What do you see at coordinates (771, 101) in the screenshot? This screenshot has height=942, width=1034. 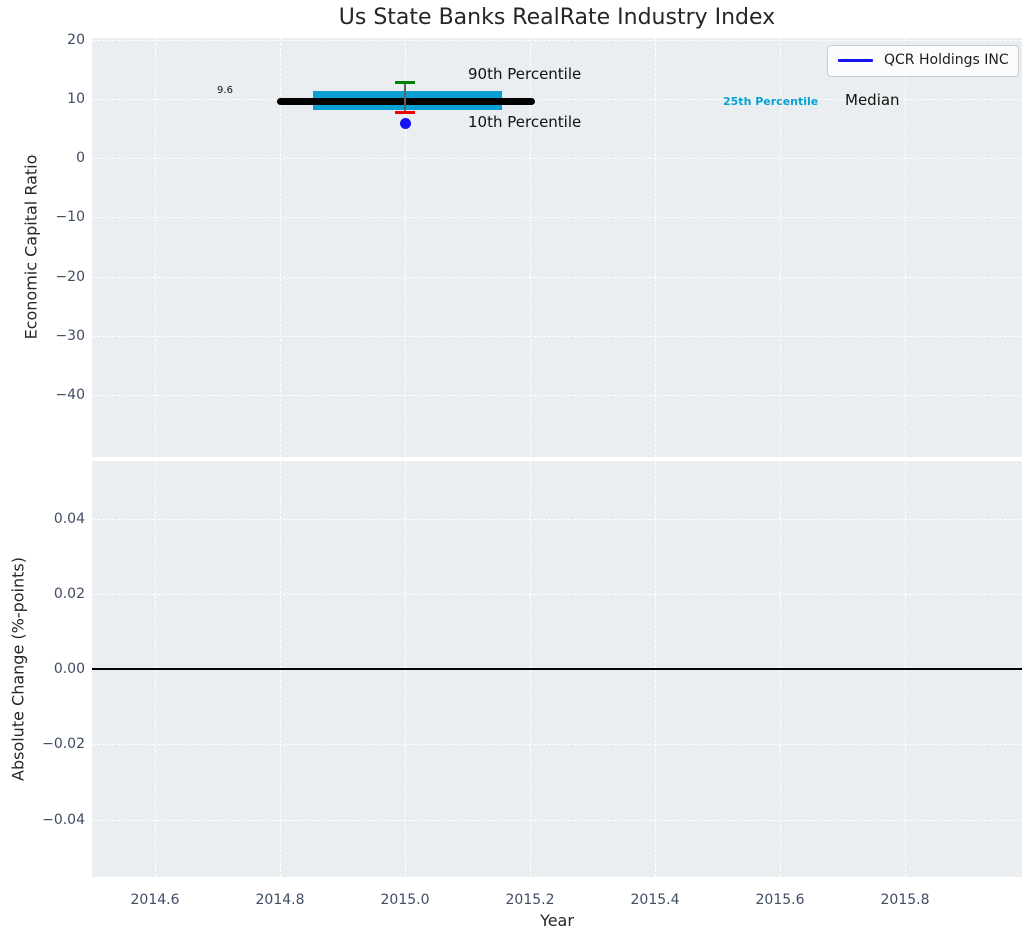 I see `p25-label: 25th Percentile` at bounding box center [771, 101].